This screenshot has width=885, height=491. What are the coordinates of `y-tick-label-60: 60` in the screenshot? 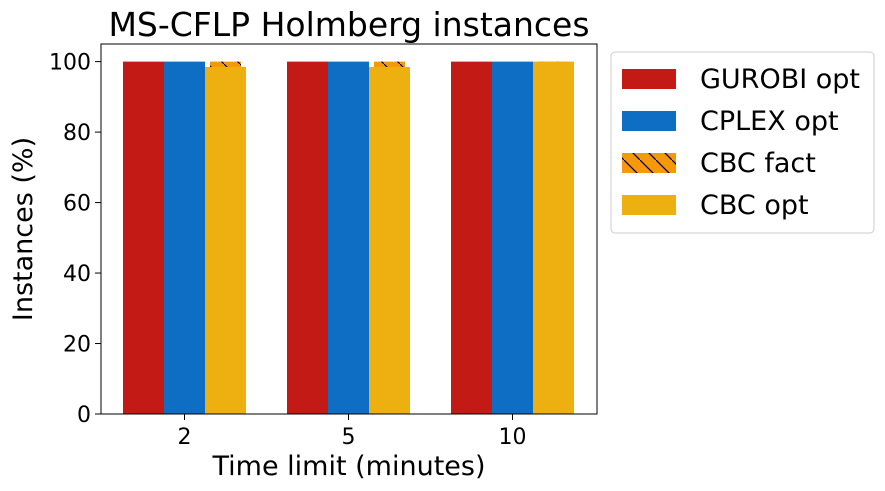 It's located at (77, 204).